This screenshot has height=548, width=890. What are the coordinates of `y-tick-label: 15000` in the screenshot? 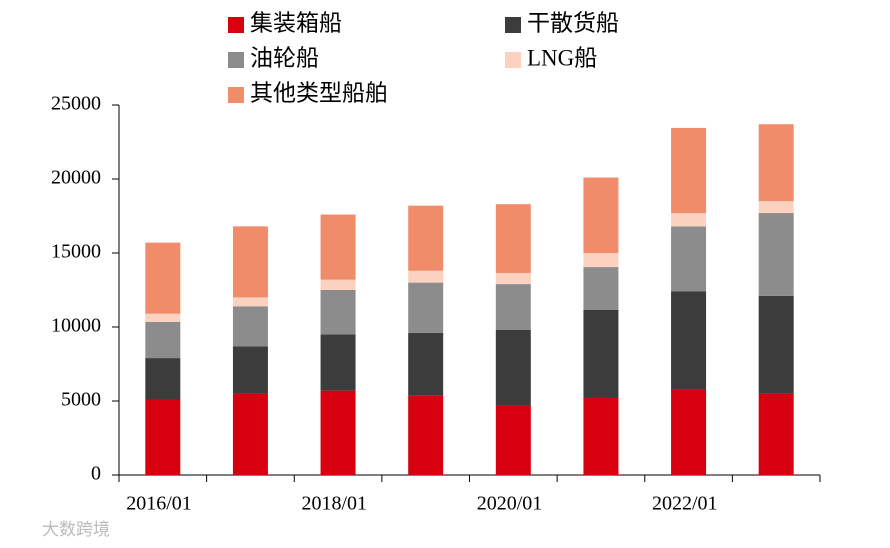 It's located at (76, 252).